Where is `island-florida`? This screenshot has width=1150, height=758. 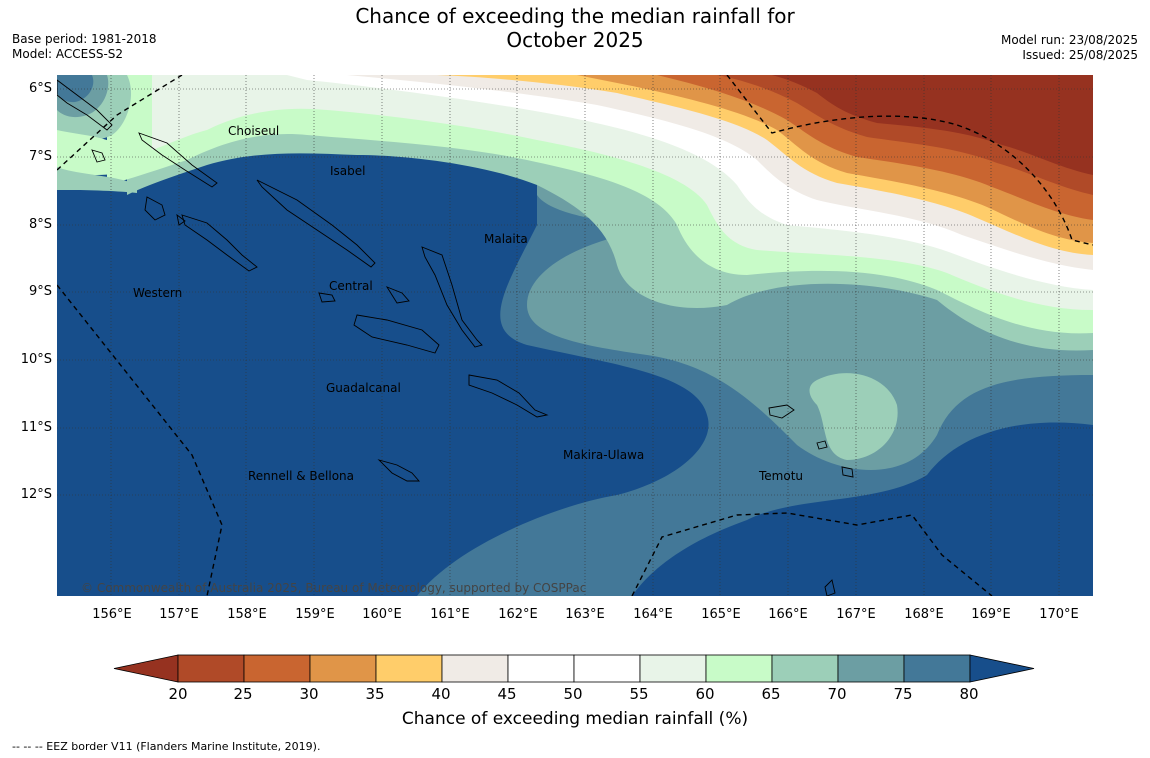 island-florida is located at coordinates (327, 297).